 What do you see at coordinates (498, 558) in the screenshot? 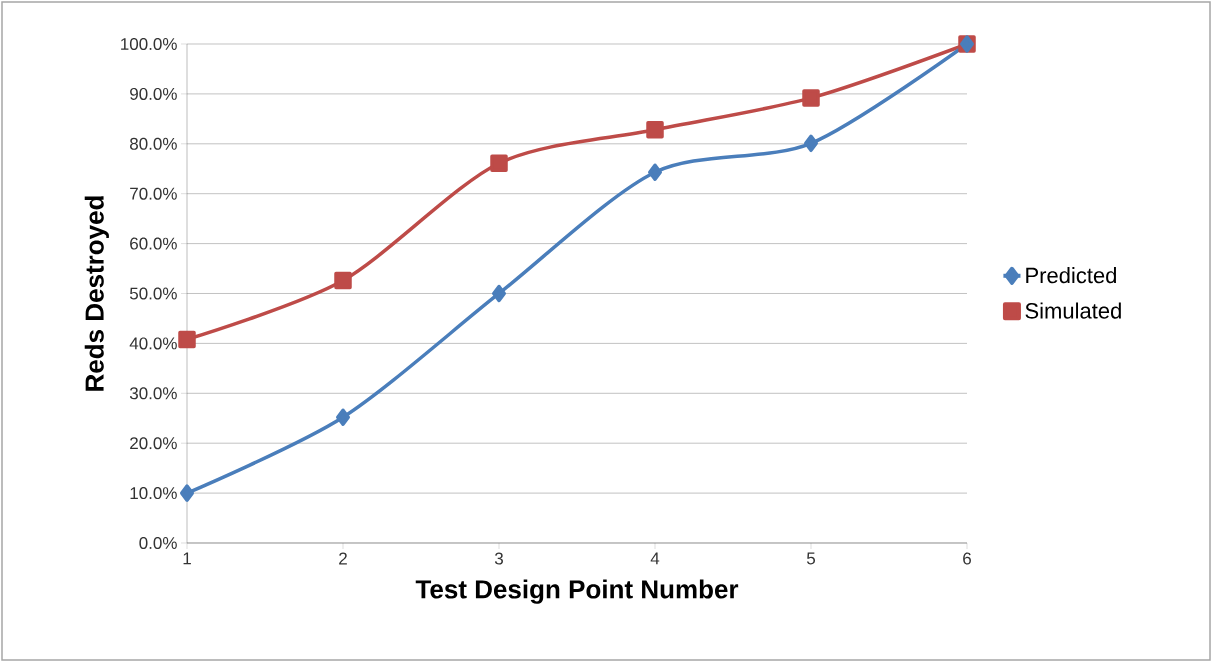
I see `x-tick-label: 3` at bounding box center [498, 558].